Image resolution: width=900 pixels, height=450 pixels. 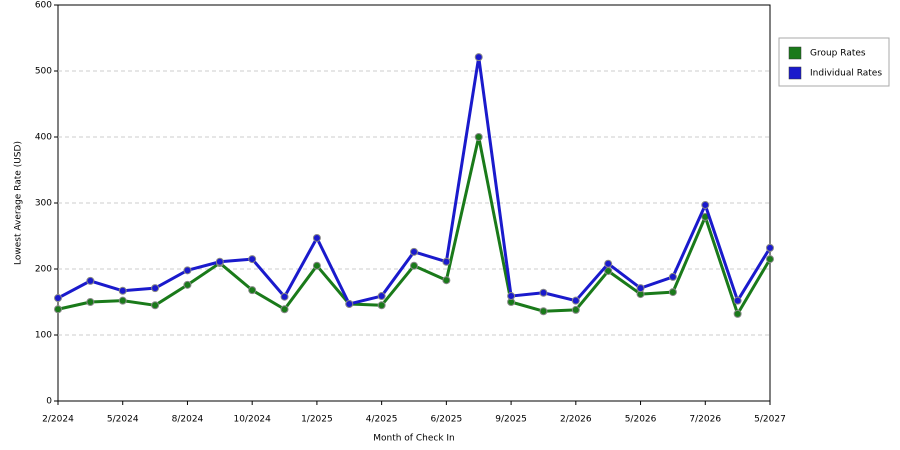 What do you see at coordinates (43, 72) in the screenshot?
I see `y-tick-label: 500` at bounding box center [43, 72].